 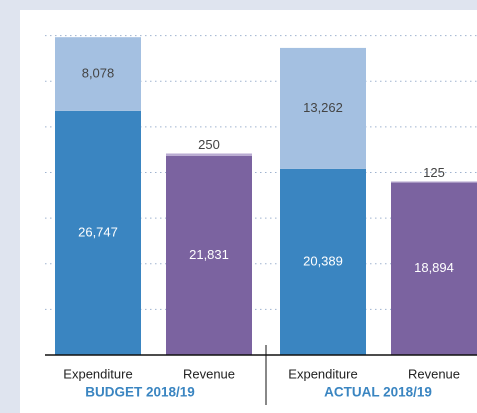 I want to click on value-label: 21,831, so click(x=209, y=254).